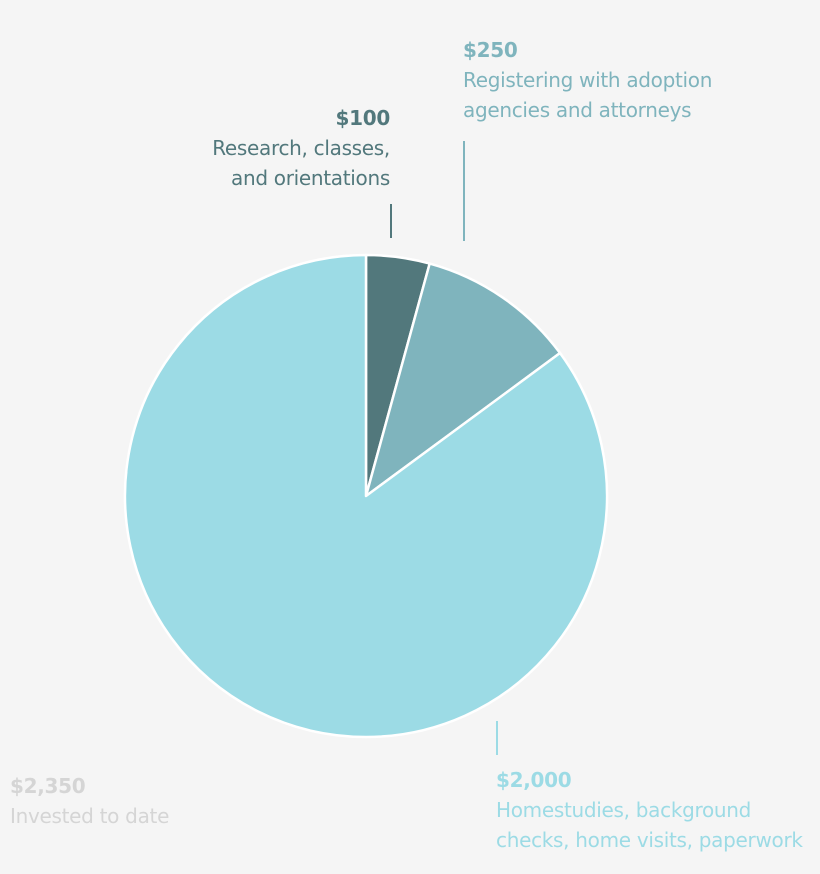 The width and height of the screenshot is (820, 874). Describe the element at coordinates (48, 786) in the screenshot. I see `label-total-amount: $2,350` at that location.